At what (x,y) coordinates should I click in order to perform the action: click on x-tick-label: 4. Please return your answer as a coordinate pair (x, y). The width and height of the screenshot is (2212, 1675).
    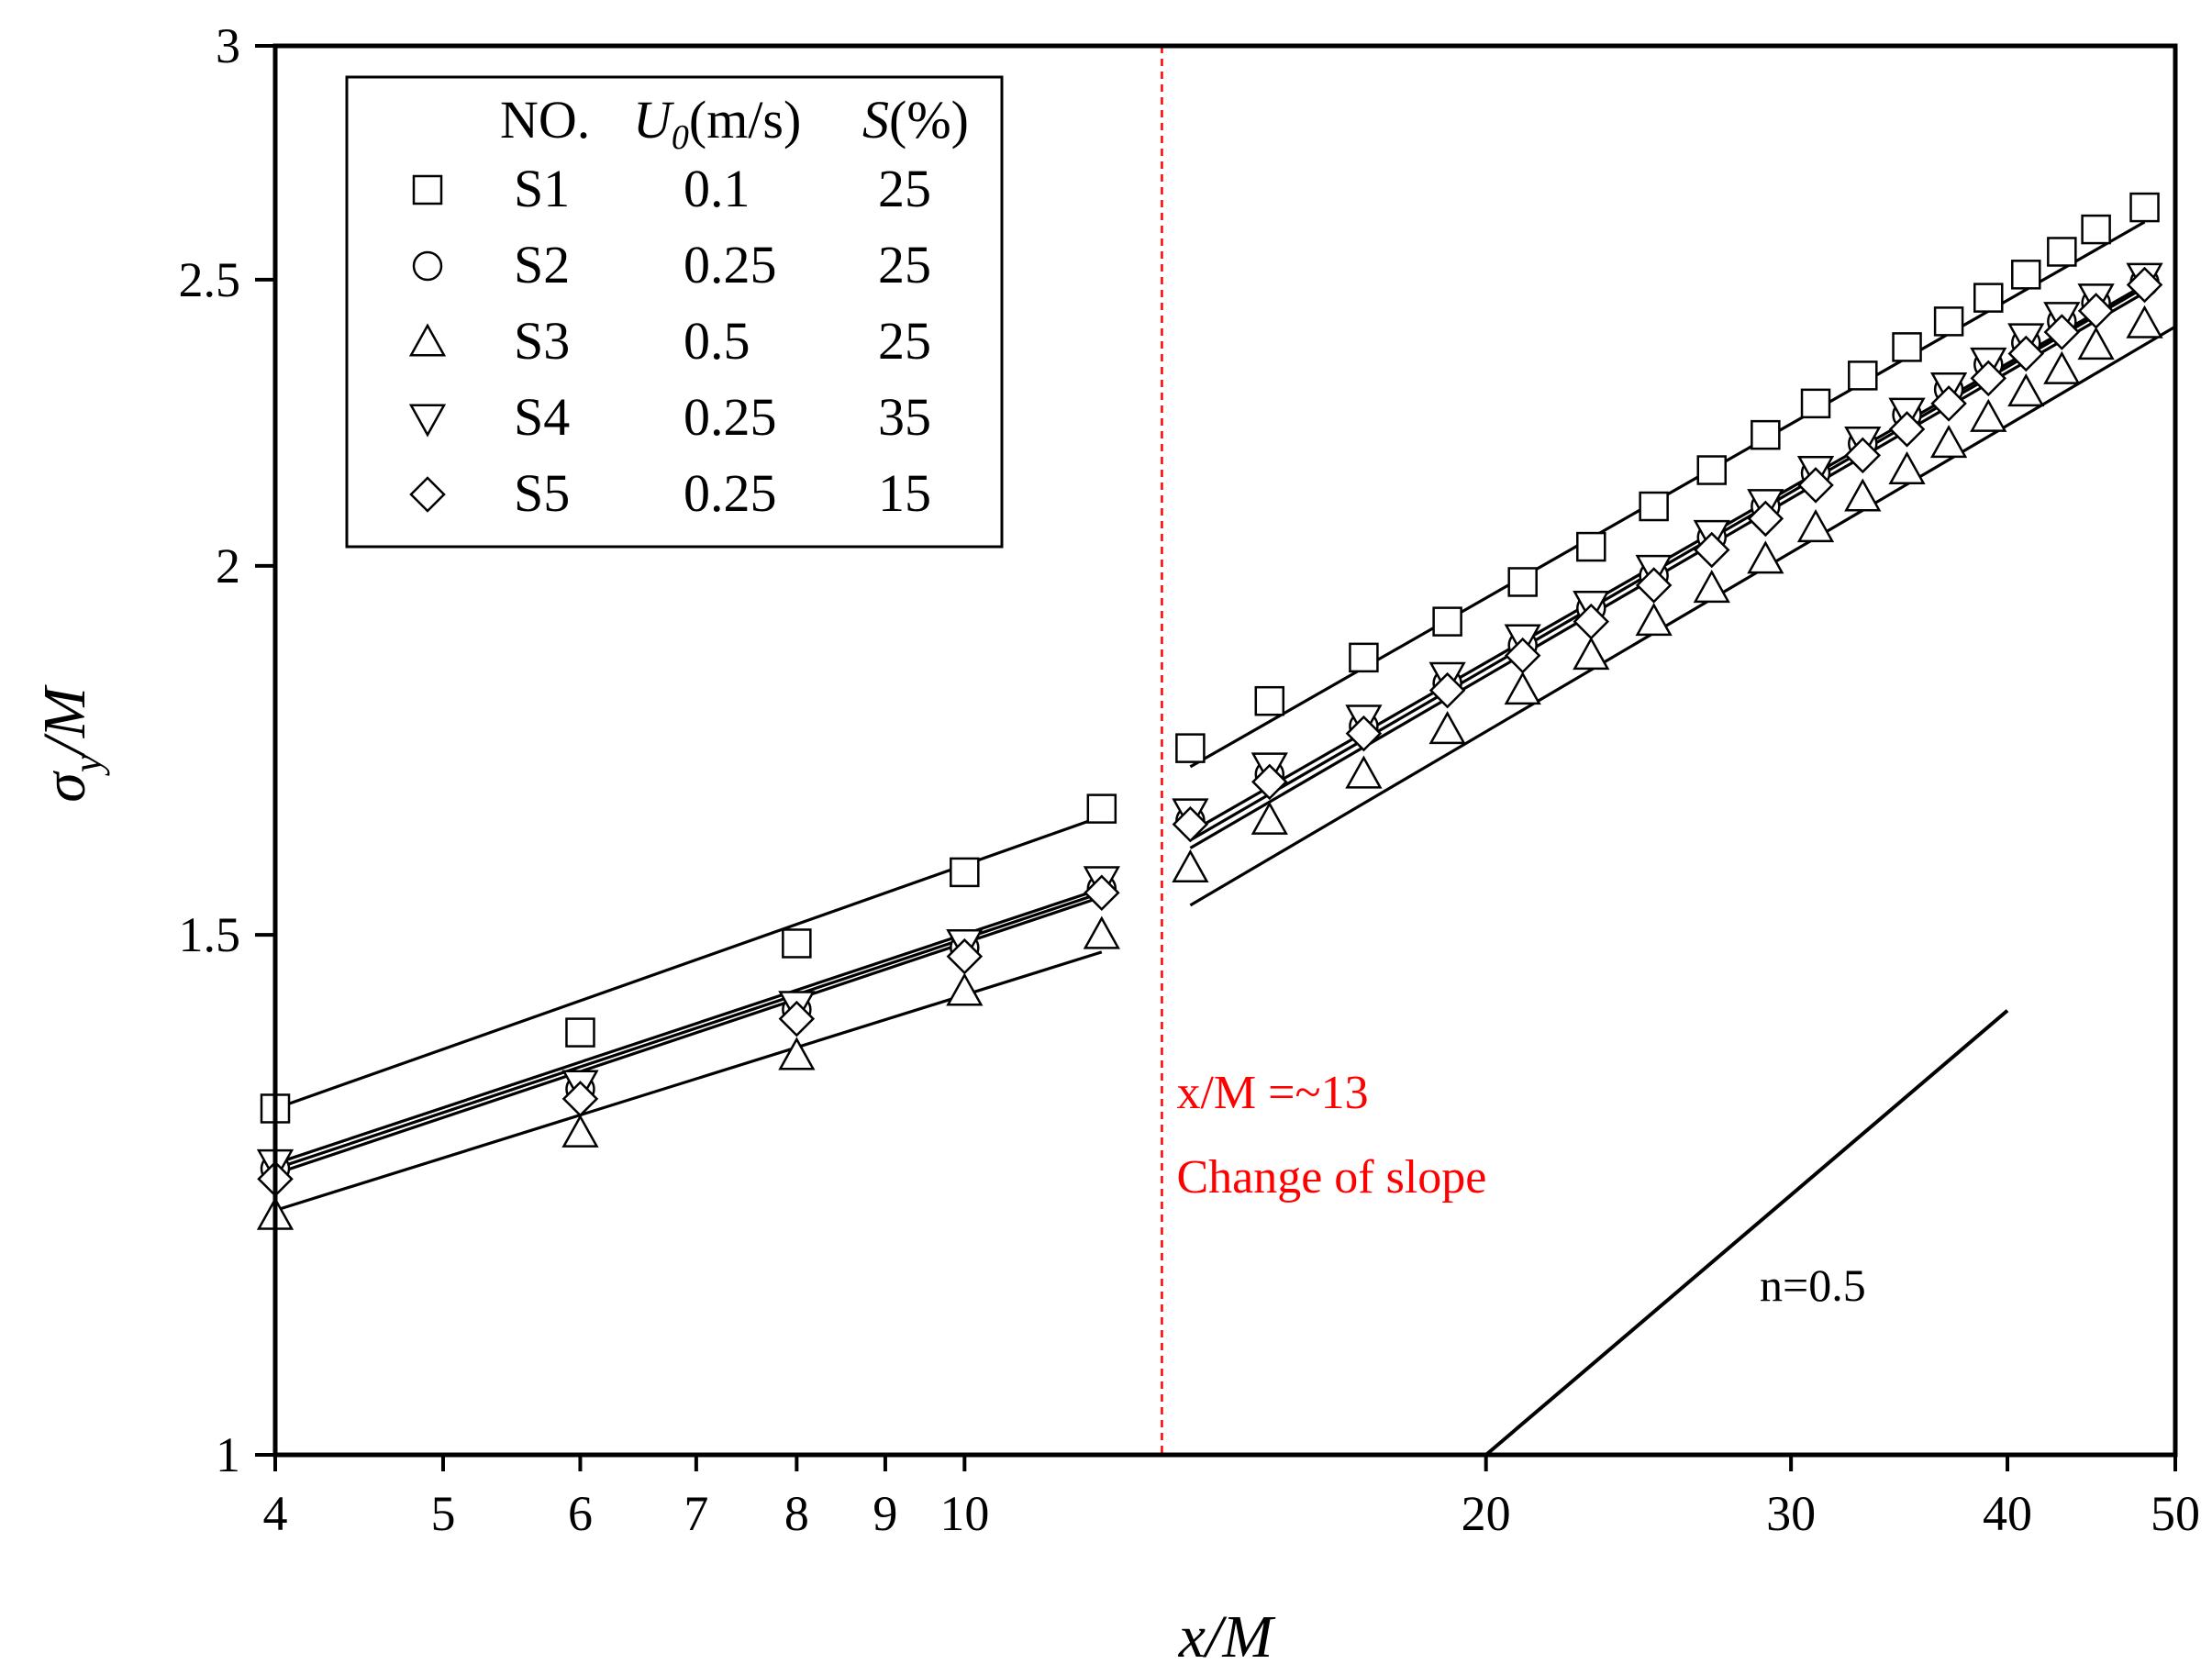
    Looking at the image, I should click on (275, 1513).